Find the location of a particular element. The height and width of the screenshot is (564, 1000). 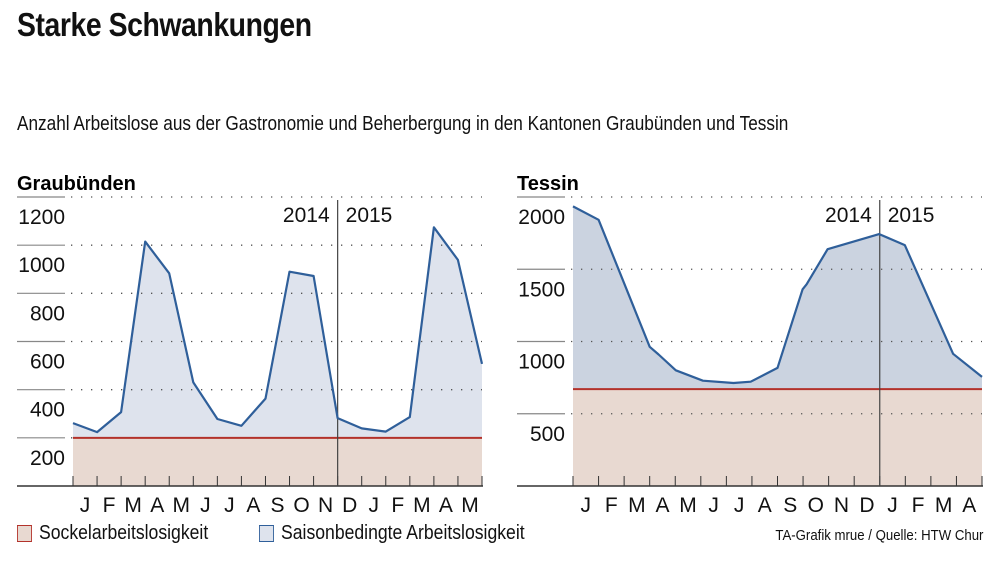

y-tick-label: 600 is located at coordinates (47, 362).